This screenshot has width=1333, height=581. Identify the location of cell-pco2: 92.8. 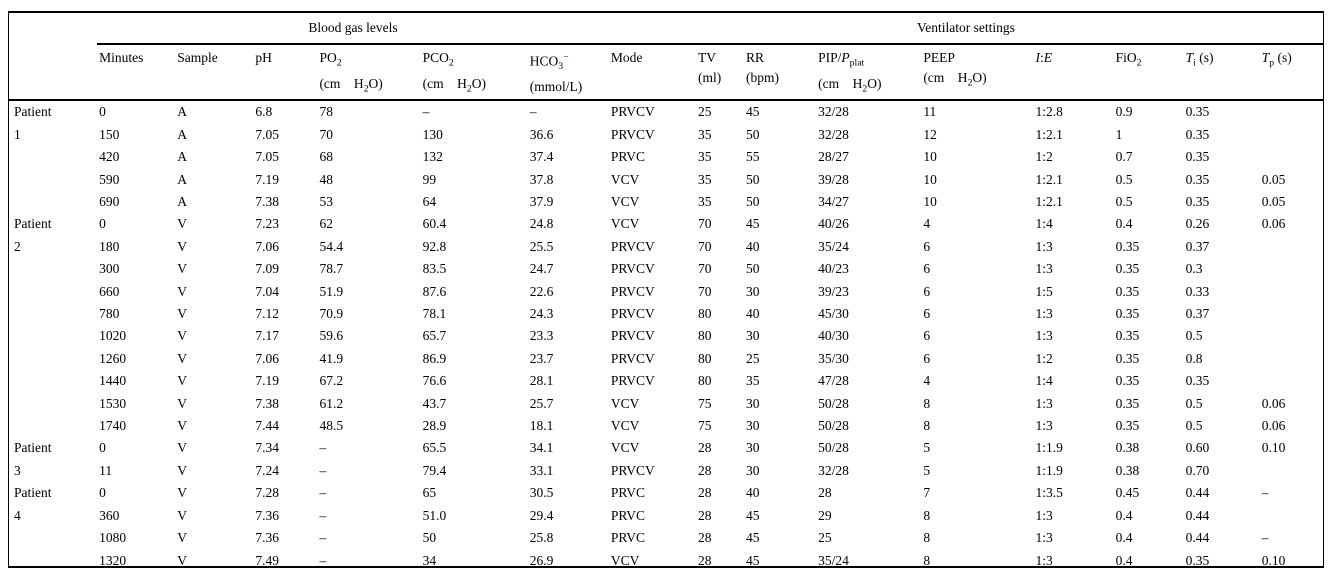
(434, 246).